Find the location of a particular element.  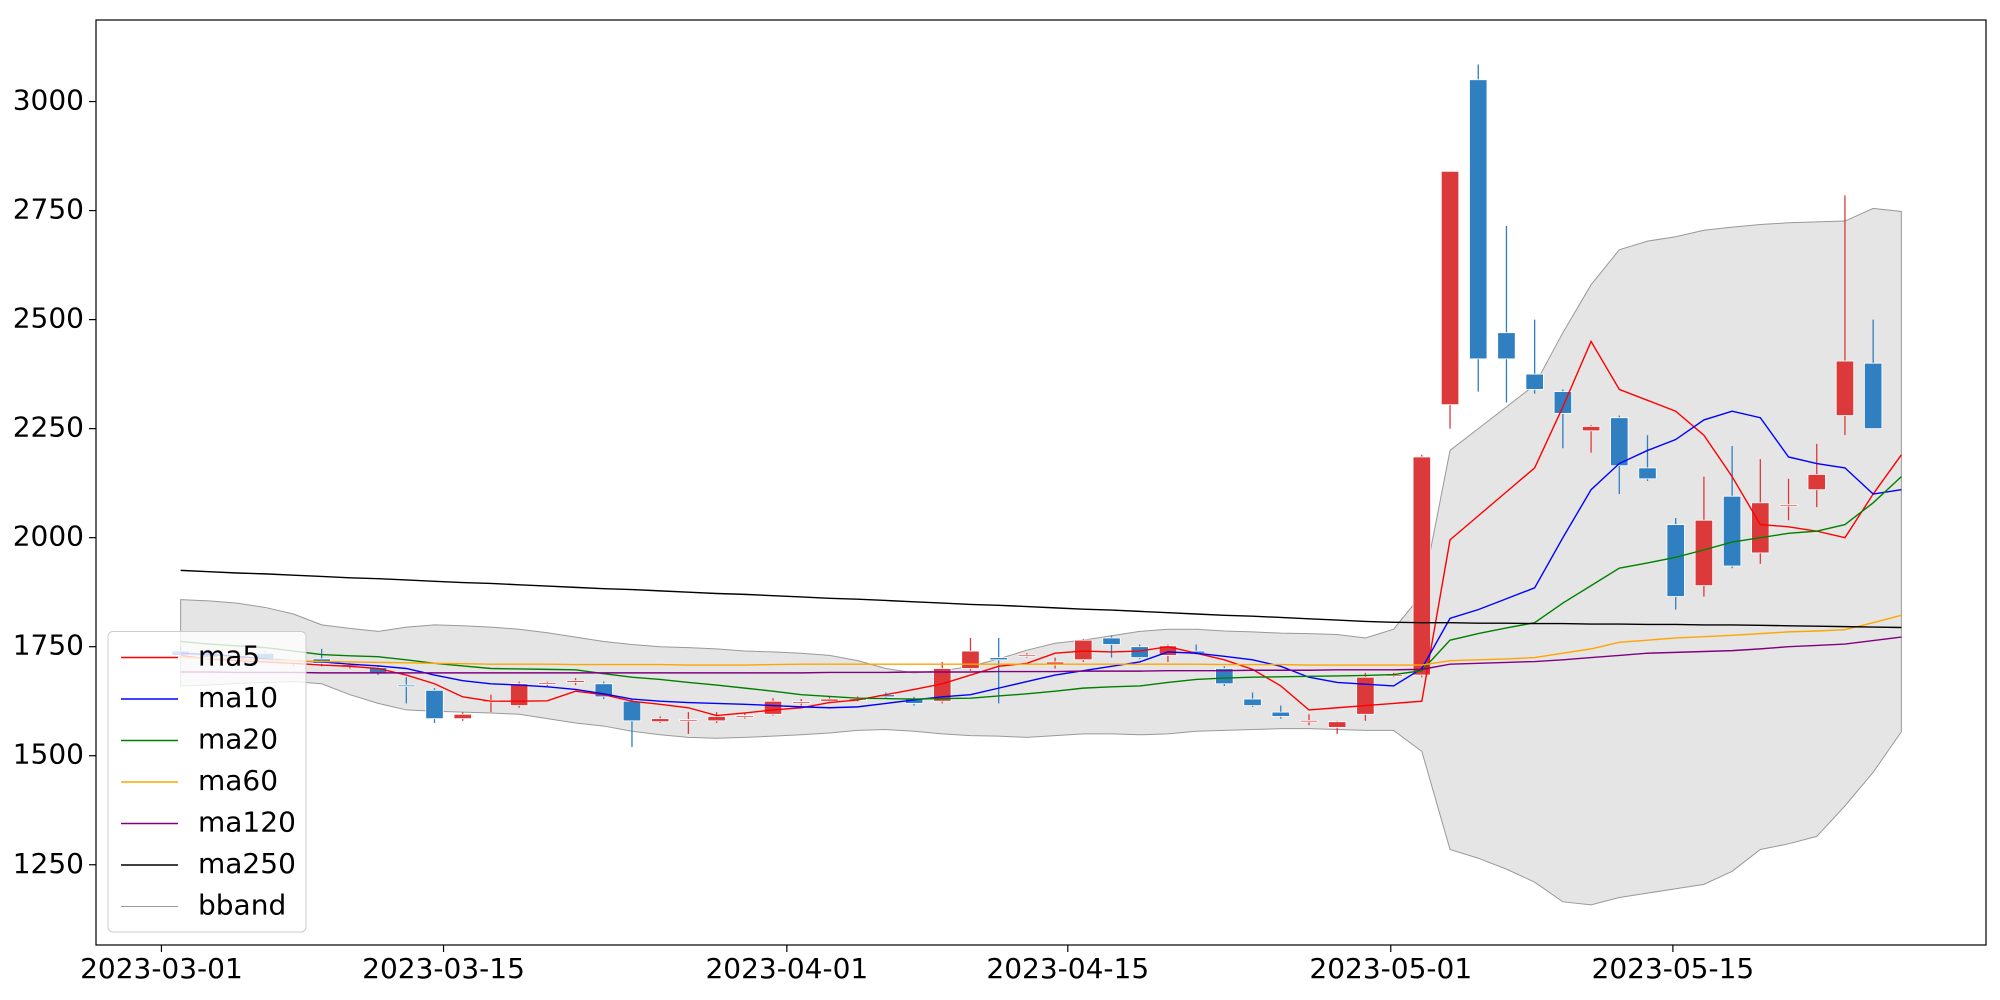

y-tick-label: 2000 is located at coordinates (48, 536).